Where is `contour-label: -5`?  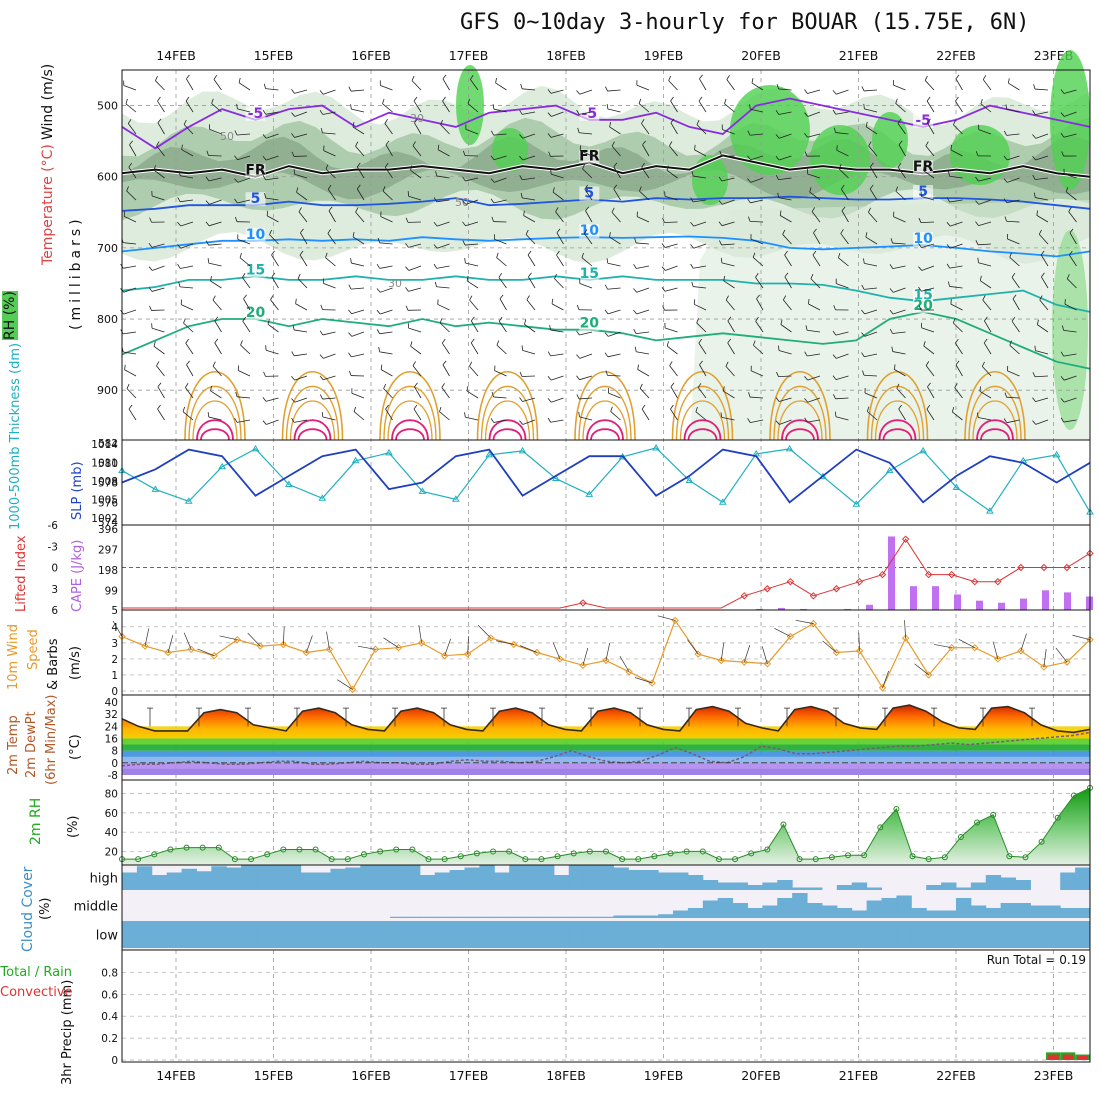
contour-label: -5 is located at coordinates (256, 114).